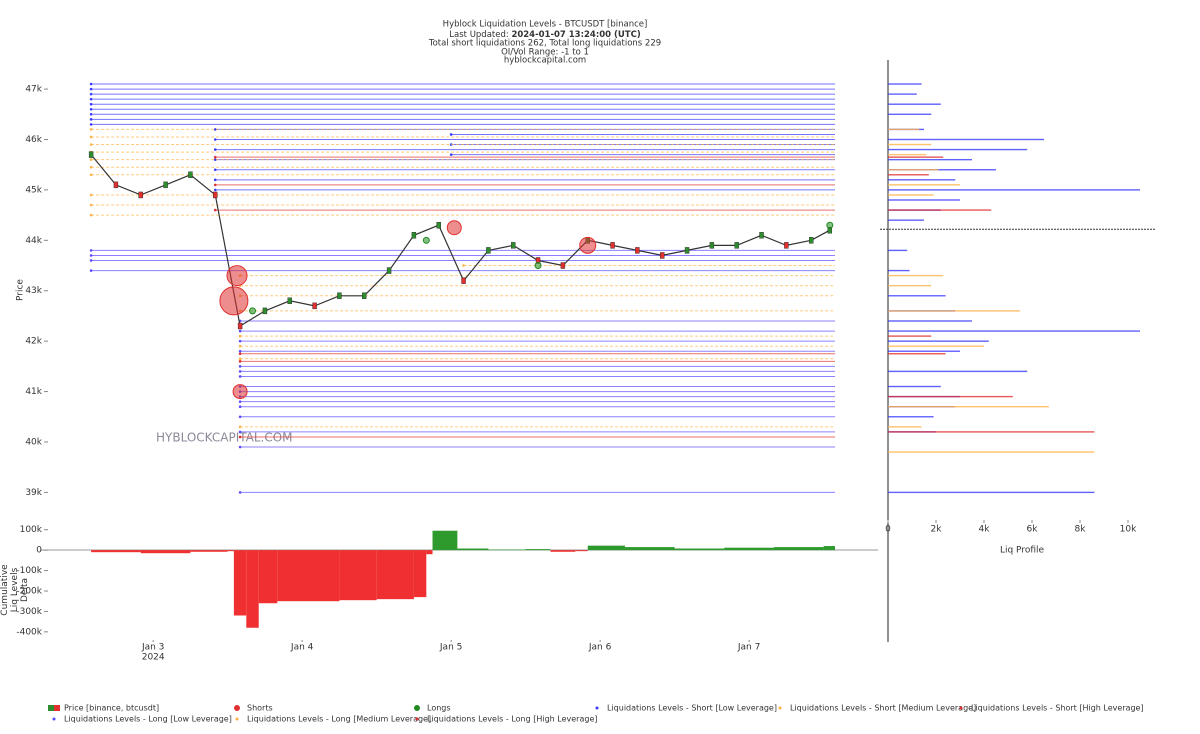 This screenshot has width=1200, height=734. What do you see at coordinates (33, 342) in the screenshot?
I see `y-tick-label: 42k` at bounding box center [33, 342].